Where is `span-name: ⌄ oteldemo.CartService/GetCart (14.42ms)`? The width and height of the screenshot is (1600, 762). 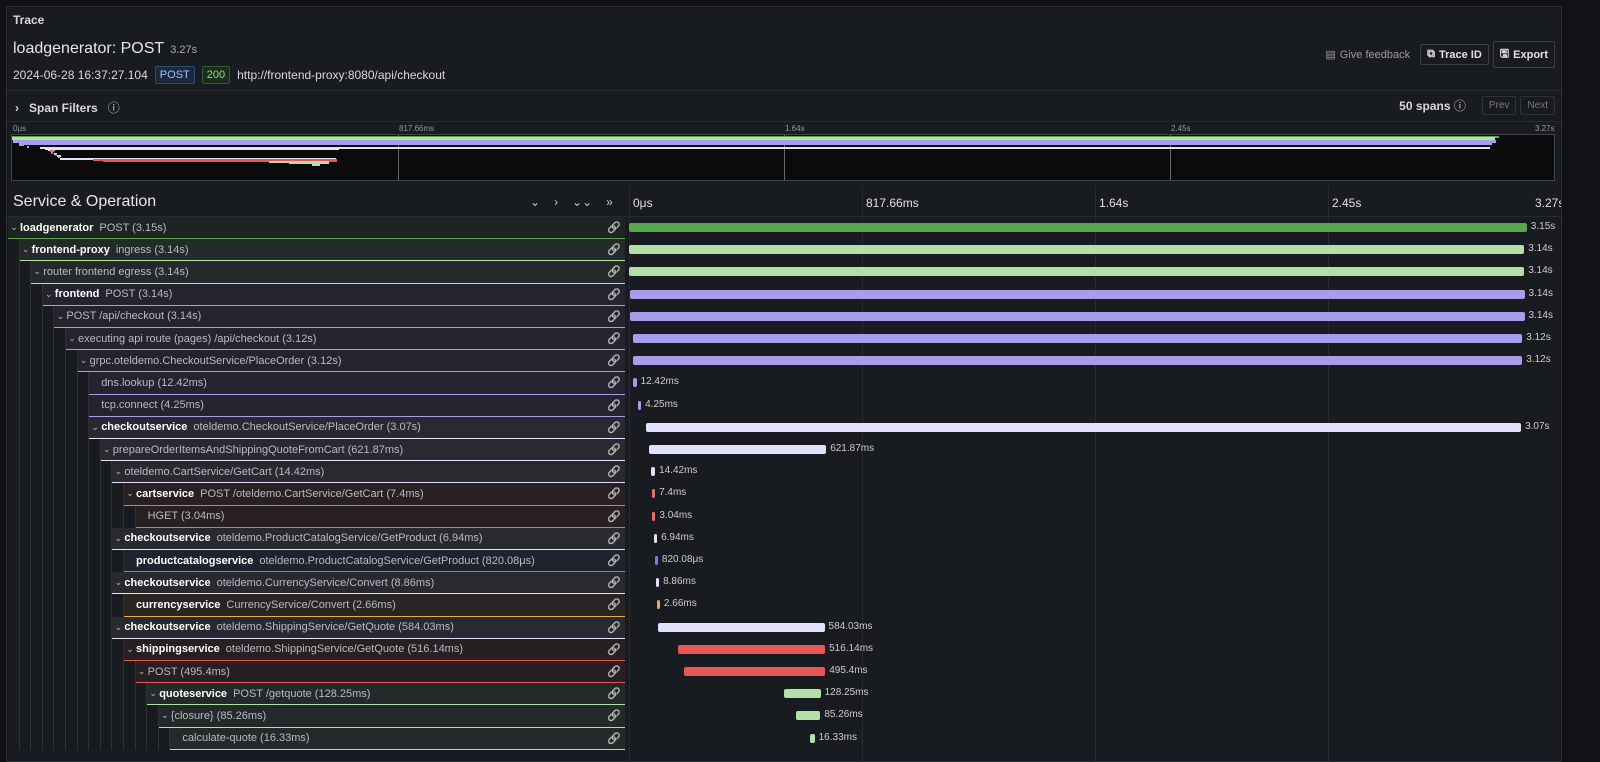 span-name: ⌄ oteldemo.CartService/GetCart (14.42ms) is located at coordinates (368, 472).